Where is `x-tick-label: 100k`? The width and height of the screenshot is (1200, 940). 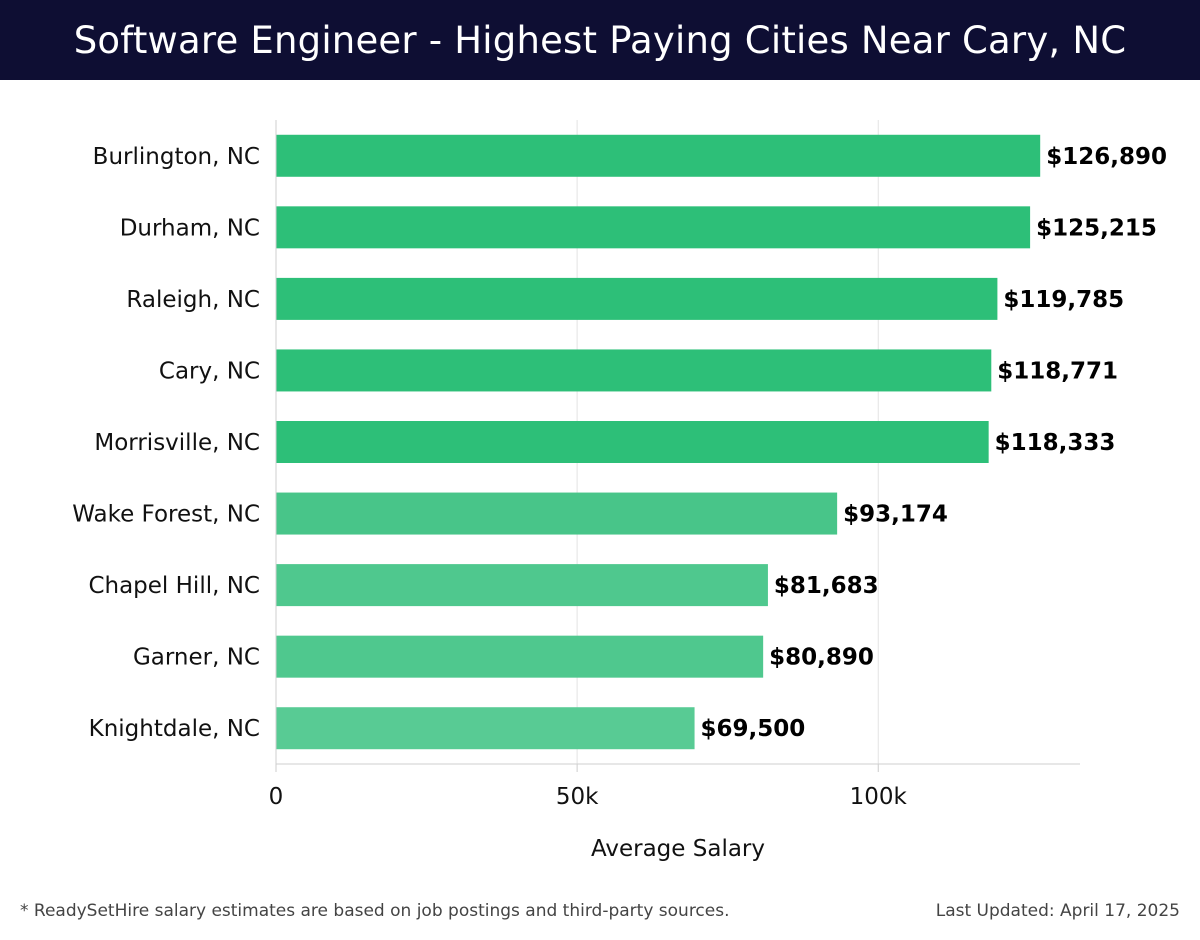
x-tick-label: 100k is located at coordinates (879, 797).